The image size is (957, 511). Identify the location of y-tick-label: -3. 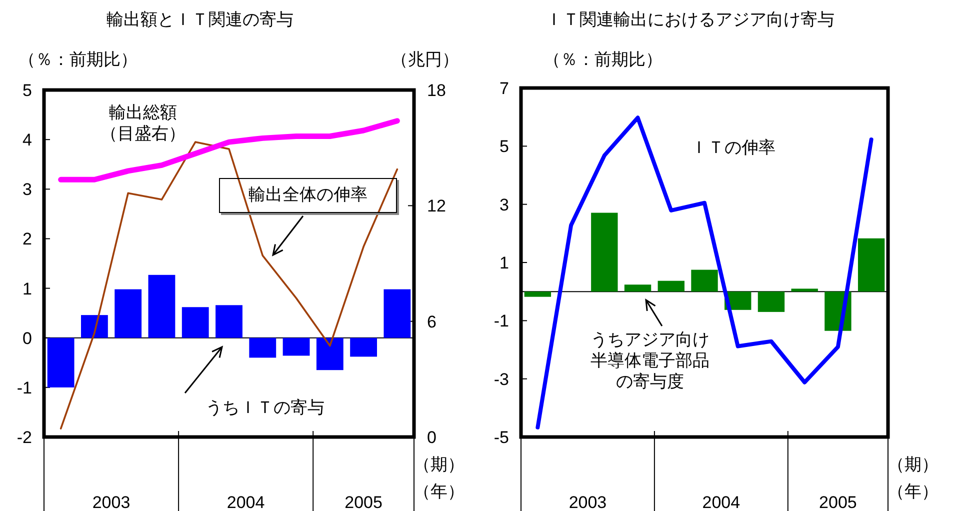
(501, 379).